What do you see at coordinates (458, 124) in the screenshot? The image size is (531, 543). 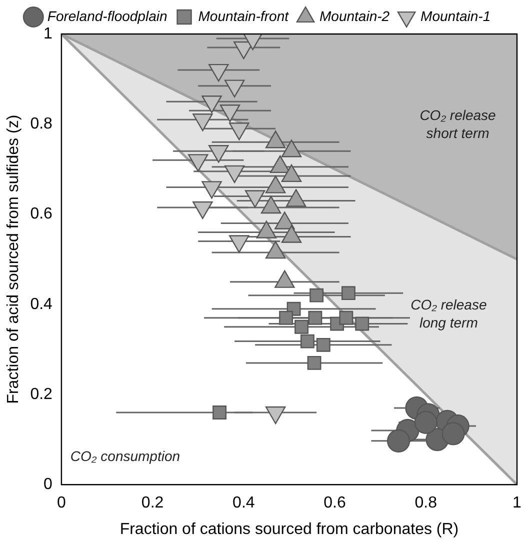 I see `annotation: CO₂ release short term` at bounding box center [458, 124].